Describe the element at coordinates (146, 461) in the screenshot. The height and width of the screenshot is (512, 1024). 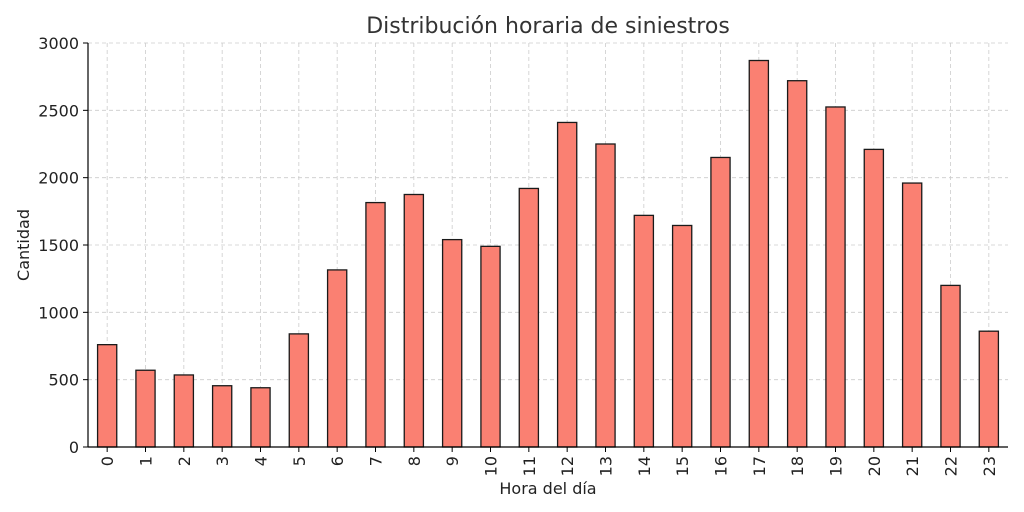
I see `x-tick-label: 1` at that location.